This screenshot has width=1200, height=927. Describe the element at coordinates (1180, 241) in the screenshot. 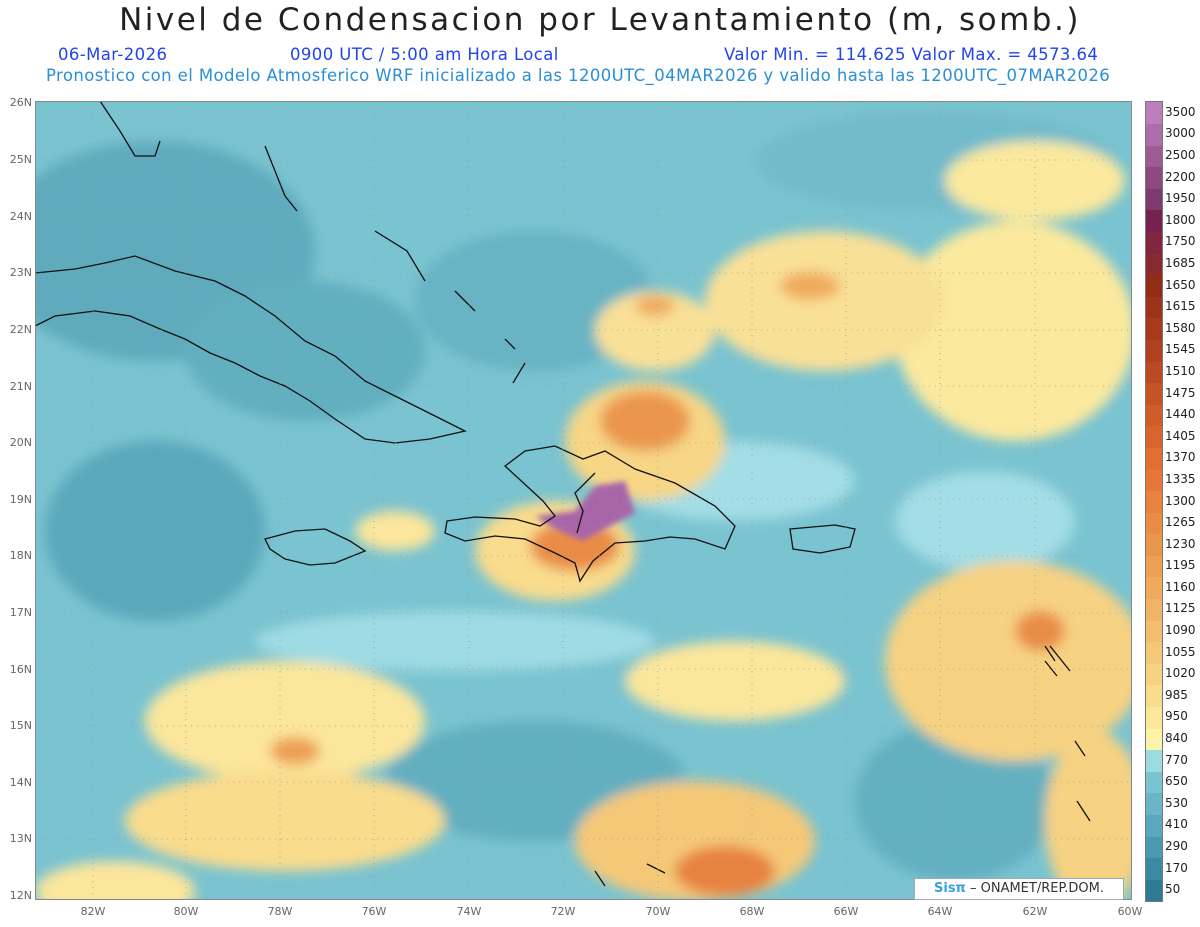

I see `legend-label: 1750` at that location.